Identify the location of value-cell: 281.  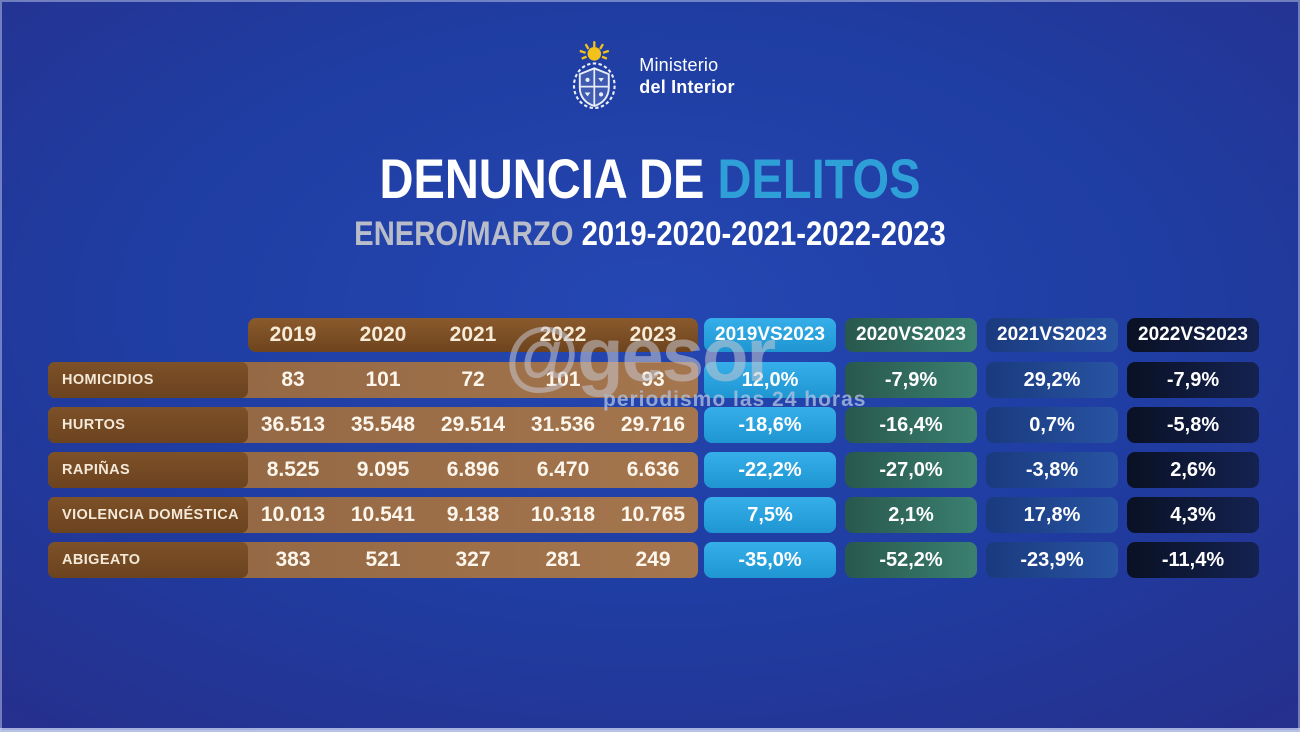
(563, 559).